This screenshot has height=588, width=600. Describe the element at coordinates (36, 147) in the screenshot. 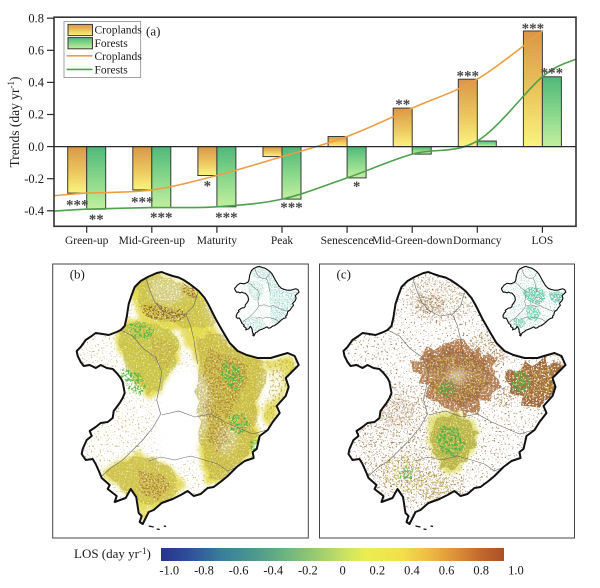

I see `svg-text: 0.0` at that location.